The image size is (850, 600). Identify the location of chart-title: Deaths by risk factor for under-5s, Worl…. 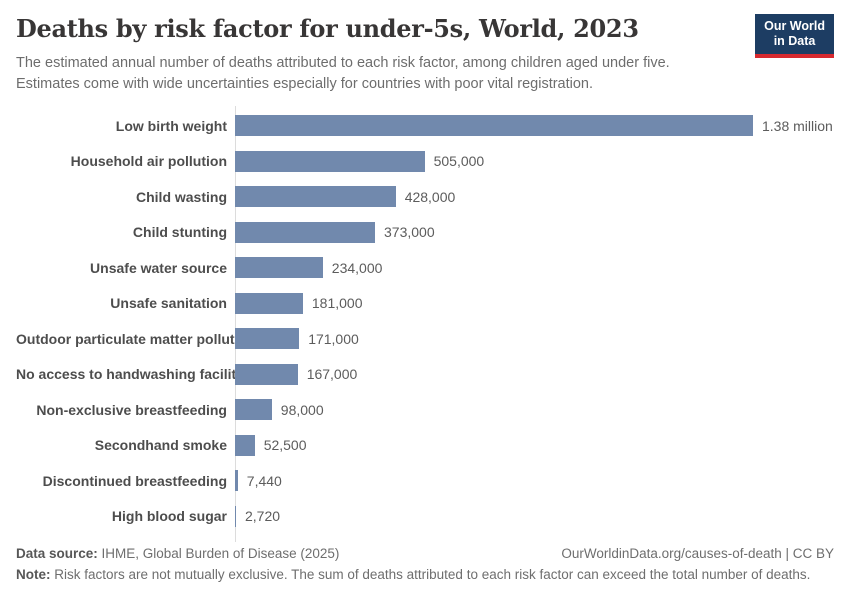
(327, 28).